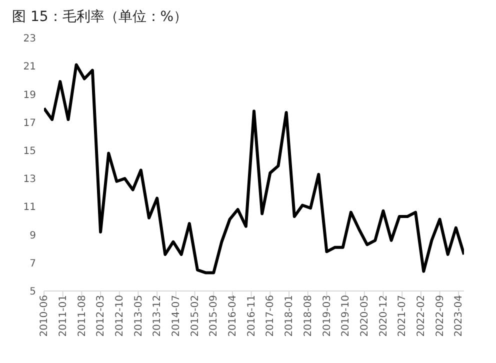 The height and width of the screenshot is (363, 496). I want to click on x-tick-label: 2012-10, so click(120, 316).